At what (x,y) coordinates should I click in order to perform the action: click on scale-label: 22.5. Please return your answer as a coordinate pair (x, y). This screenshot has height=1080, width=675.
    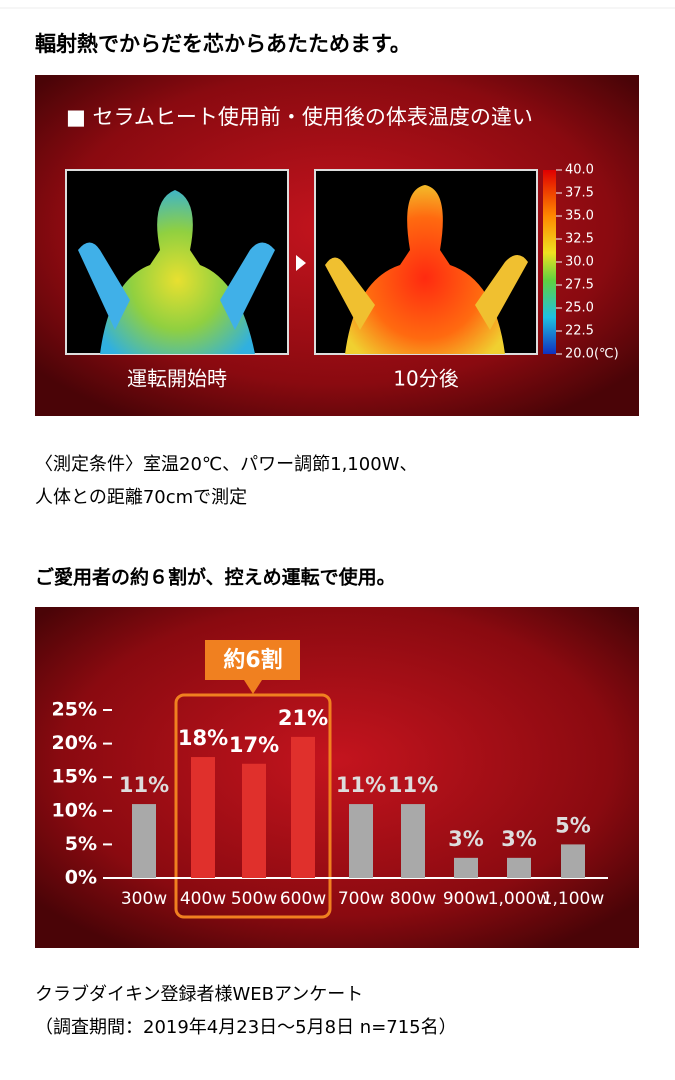
    Looking at the image, I should click on (579, 331).